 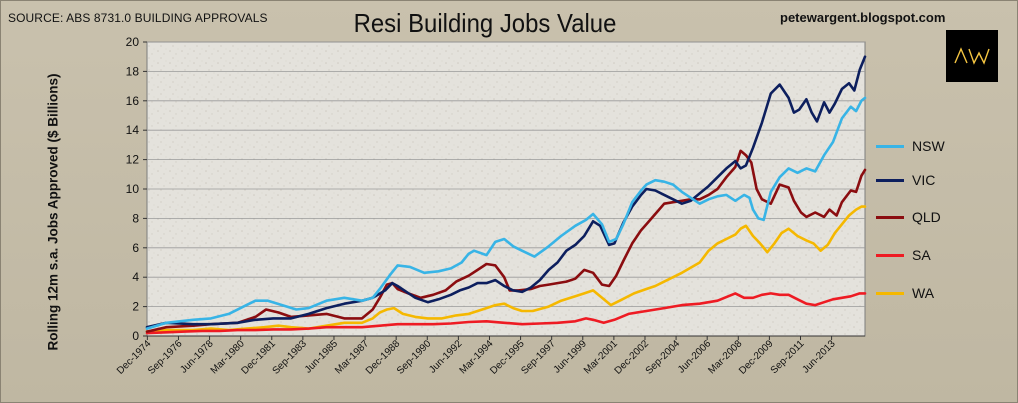 I want to click on x-tick-label: Sep-2004, so click(x=663, y=357).